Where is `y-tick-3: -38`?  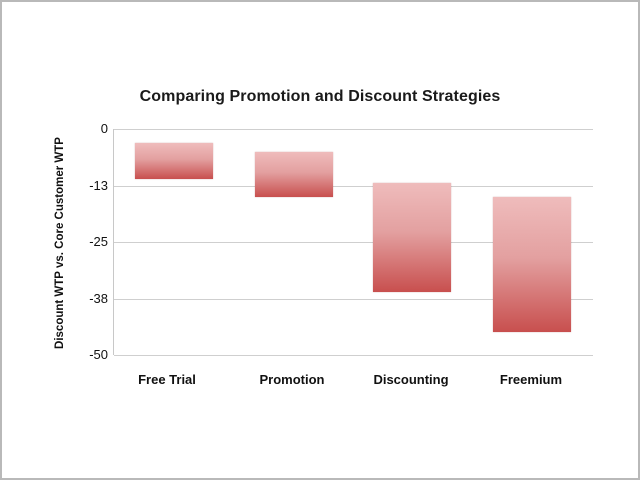
y-tick-3: -38 is located at coordinates (98, 298).